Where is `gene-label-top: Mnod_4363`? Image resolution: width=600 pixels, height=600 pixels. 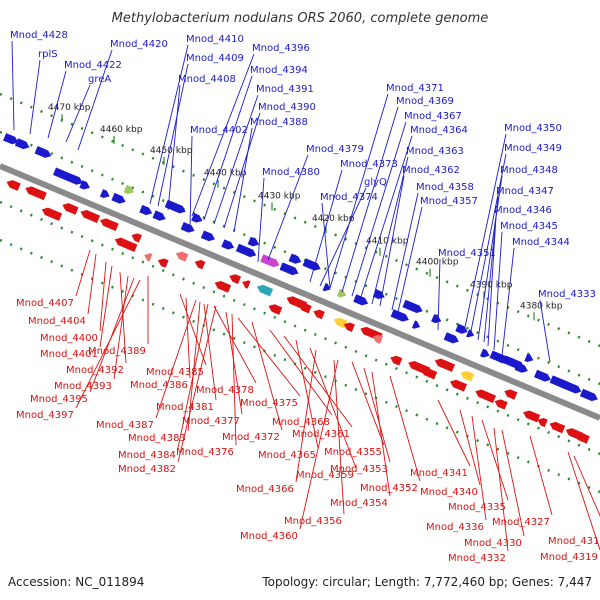
gene-label-top: Mnod_4363 is located at coordinates (435, 151).